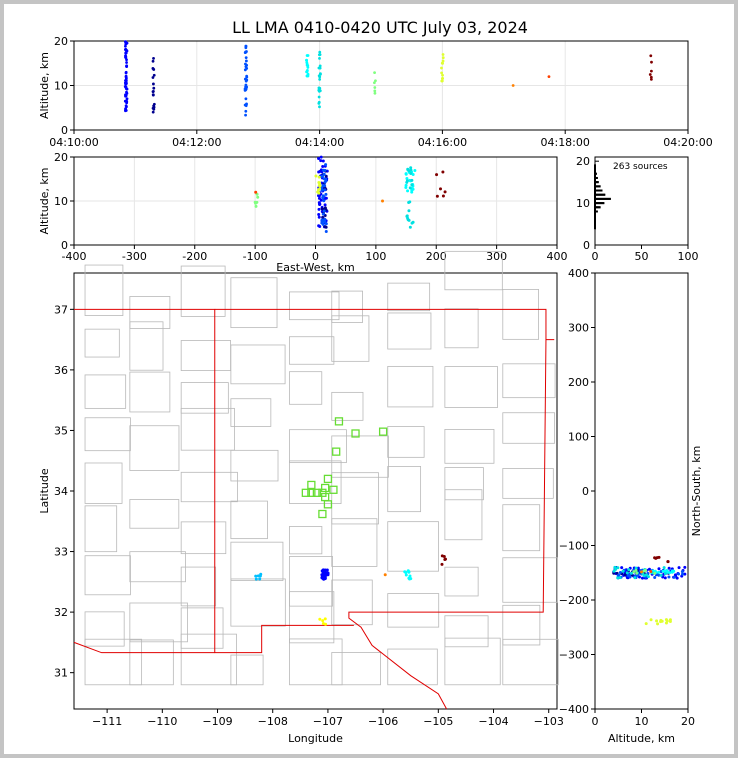 Image resolution: width=738 pixels, height=758 pixels. I want to click on altitude-northsouth-xtick-label: 0, so click(595, 721).